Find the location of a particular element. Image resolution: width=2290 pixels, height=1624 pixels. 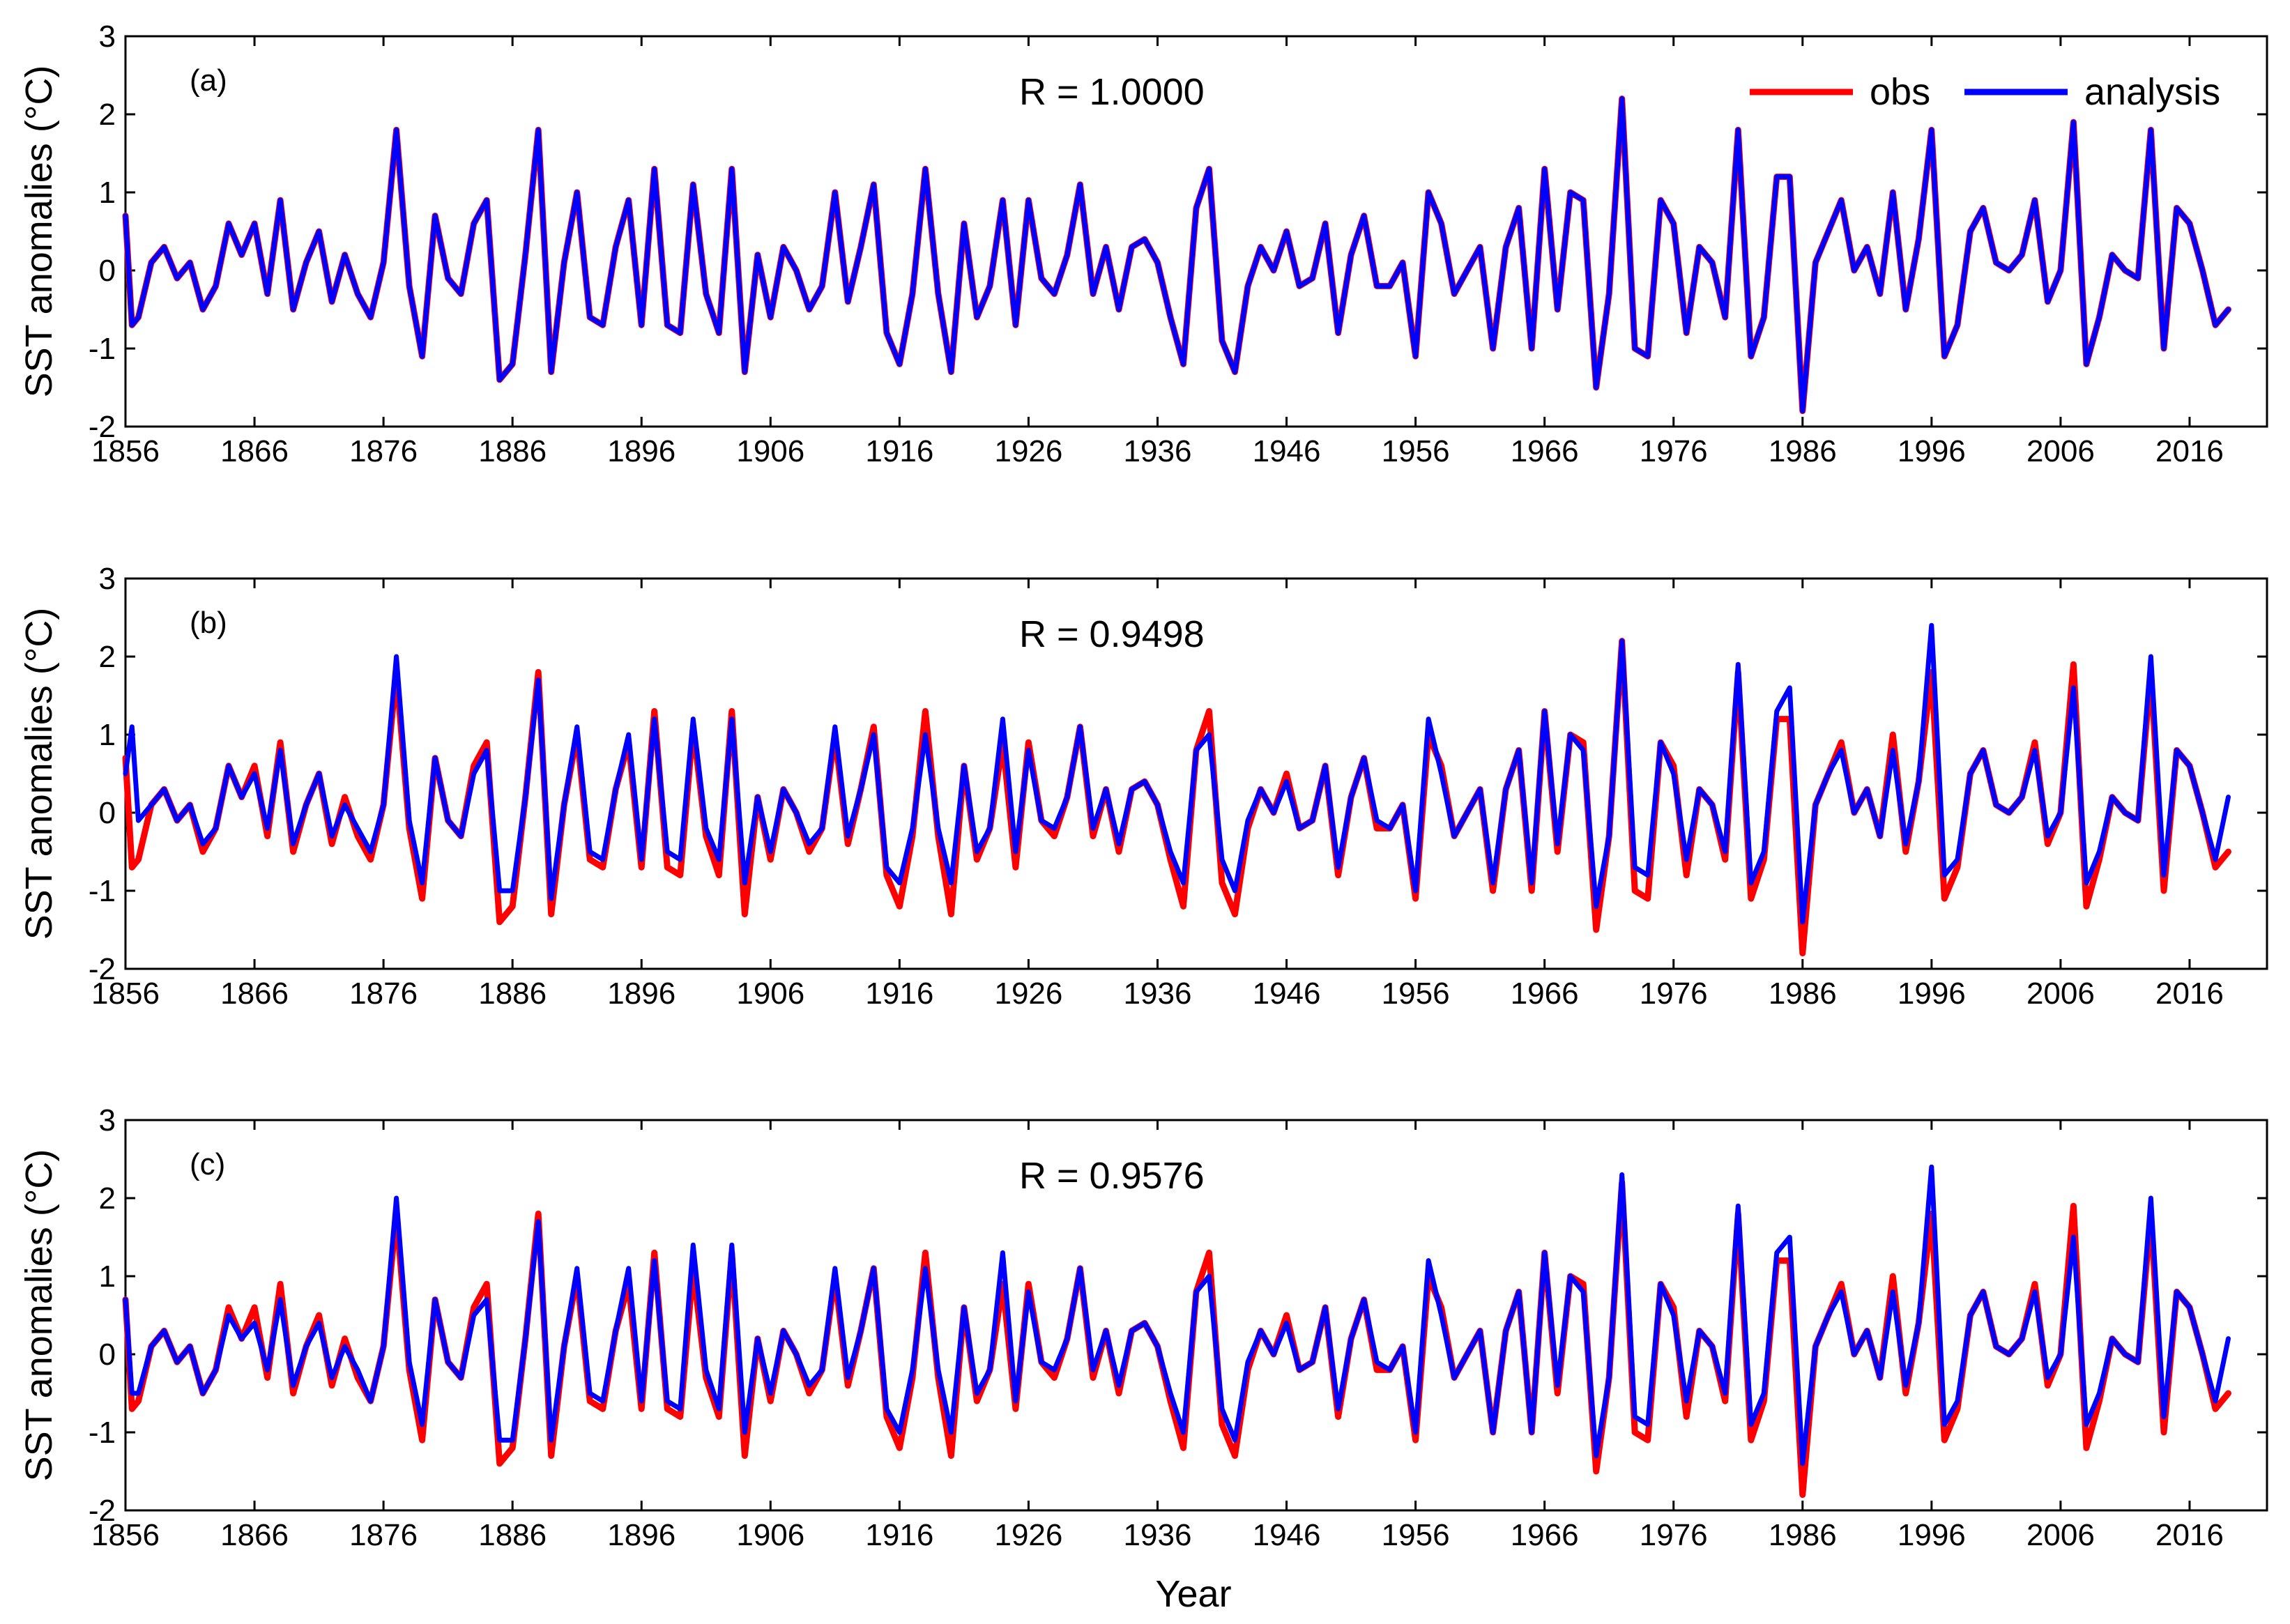

x-axis-label: Year is located at coordinates (1193, 1594).